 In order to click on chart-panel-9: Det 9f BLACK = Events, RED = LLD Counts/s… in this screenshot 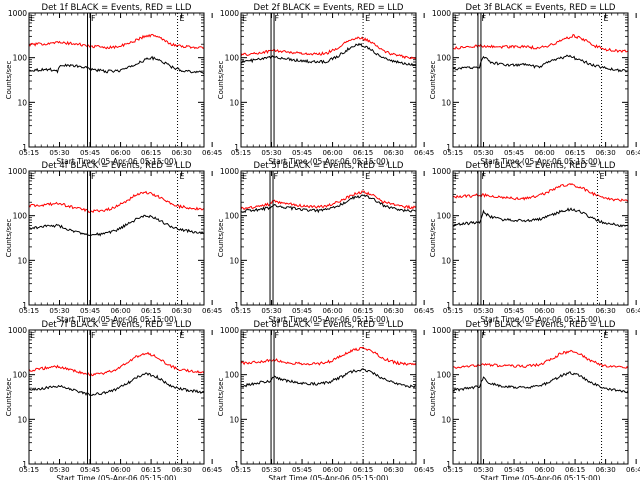, I will do `click(534, 400)`.